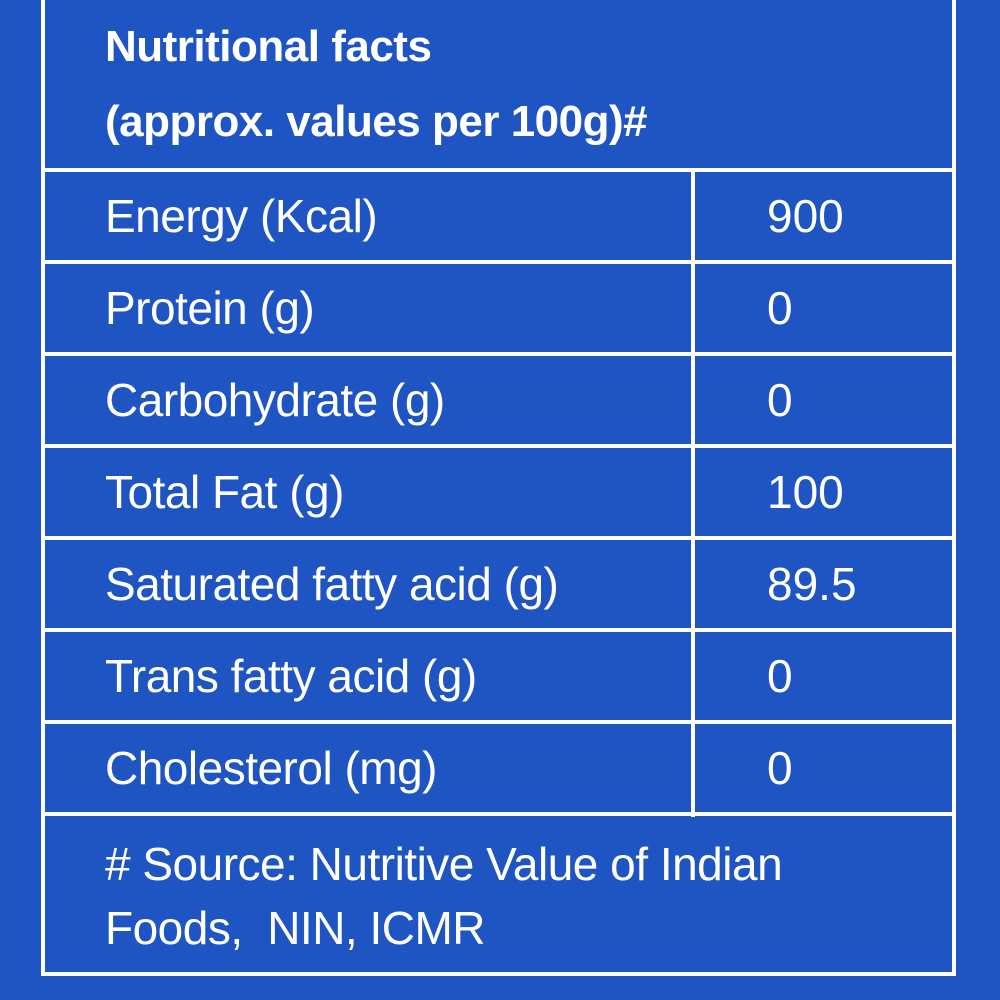 The width and height of the screenshot is (1000, 1000). I want to click on table-row-saturated-fat: Saturated fatty acid (g) 89.5, so click(498, 586).